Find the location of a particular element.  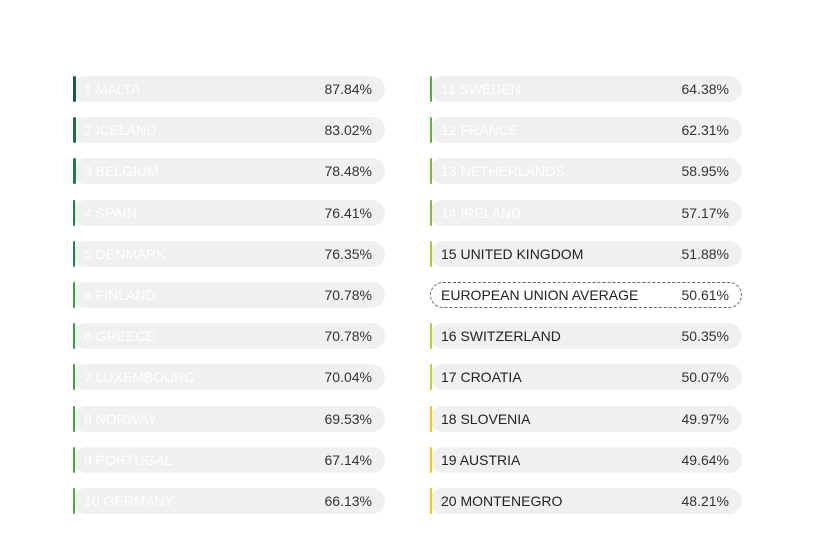

bar-label: 4 SPAIN is located at coordinates (110, 212).